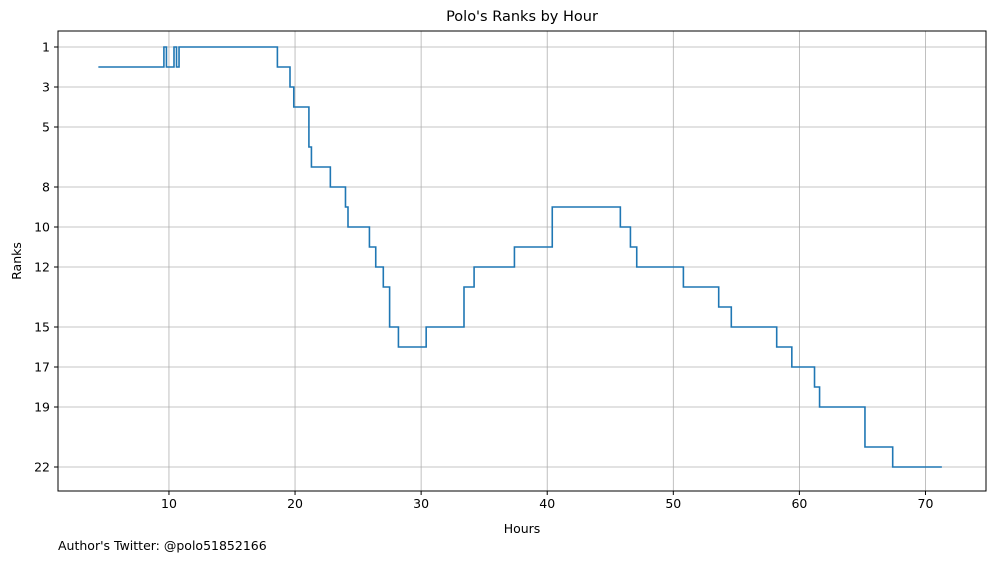  I want to click on author-credit: Author's Twitter: @polo51852166, so click(162, 545).